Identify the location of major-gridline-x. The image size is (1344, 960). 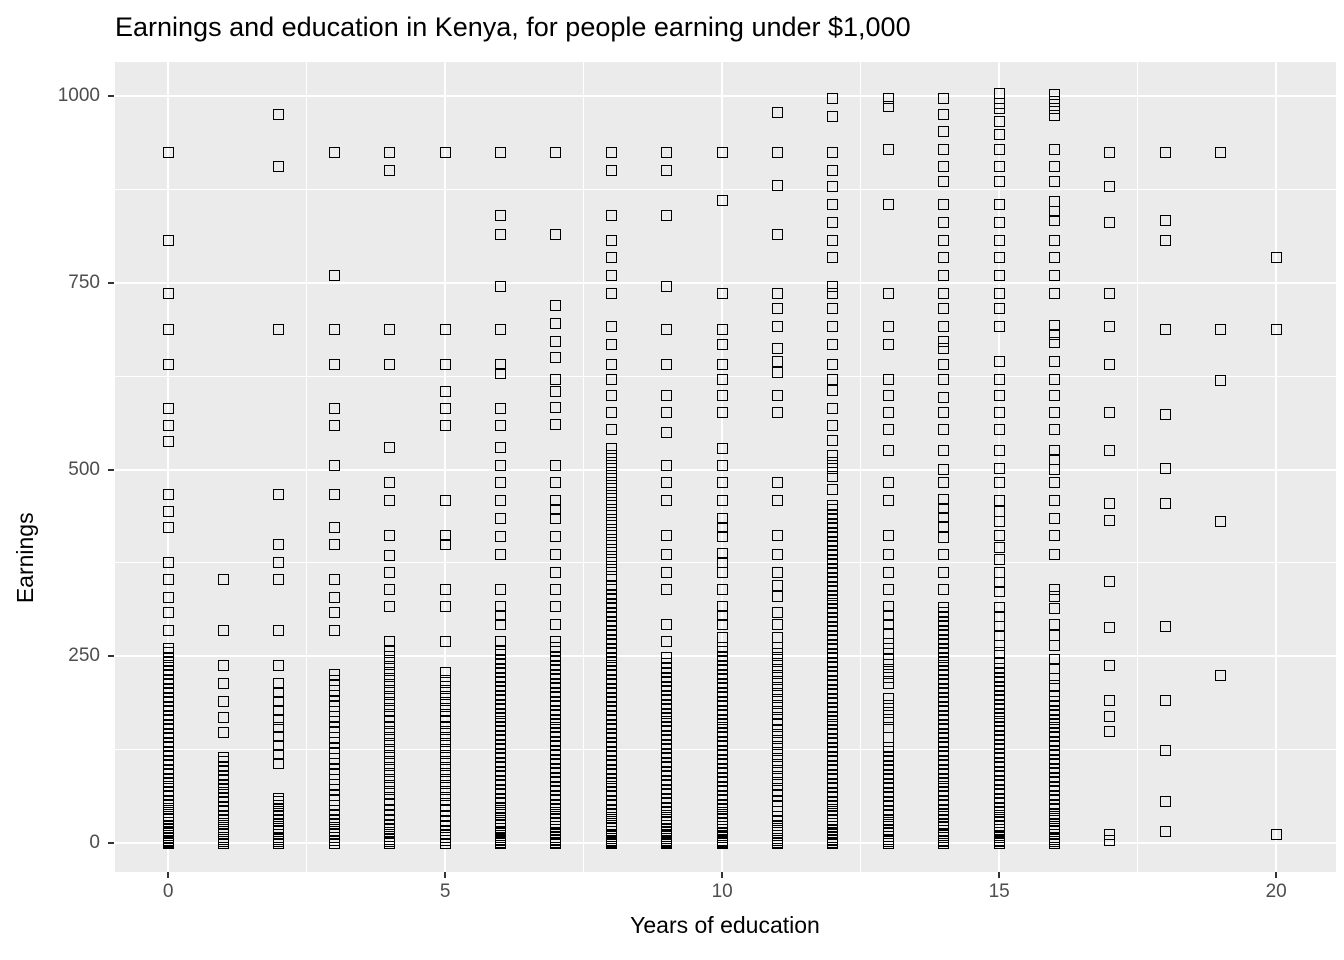
(999, 467).